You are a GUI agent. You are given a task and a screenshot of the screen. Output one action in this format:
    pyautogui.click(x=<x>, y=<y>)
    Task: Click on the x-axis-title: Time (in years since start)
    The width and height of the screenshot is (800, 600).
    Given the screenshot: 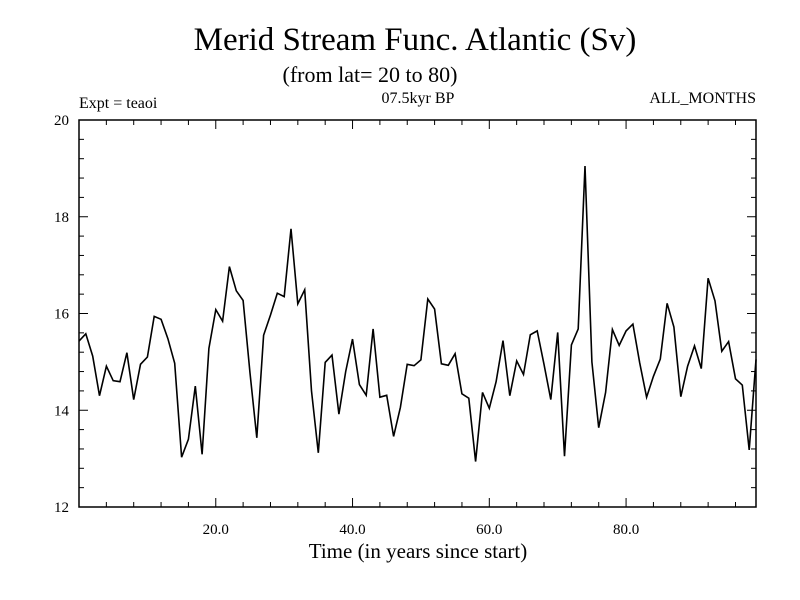 What is the action you would take?
    pyautogui.click(x=418, y=551)
    